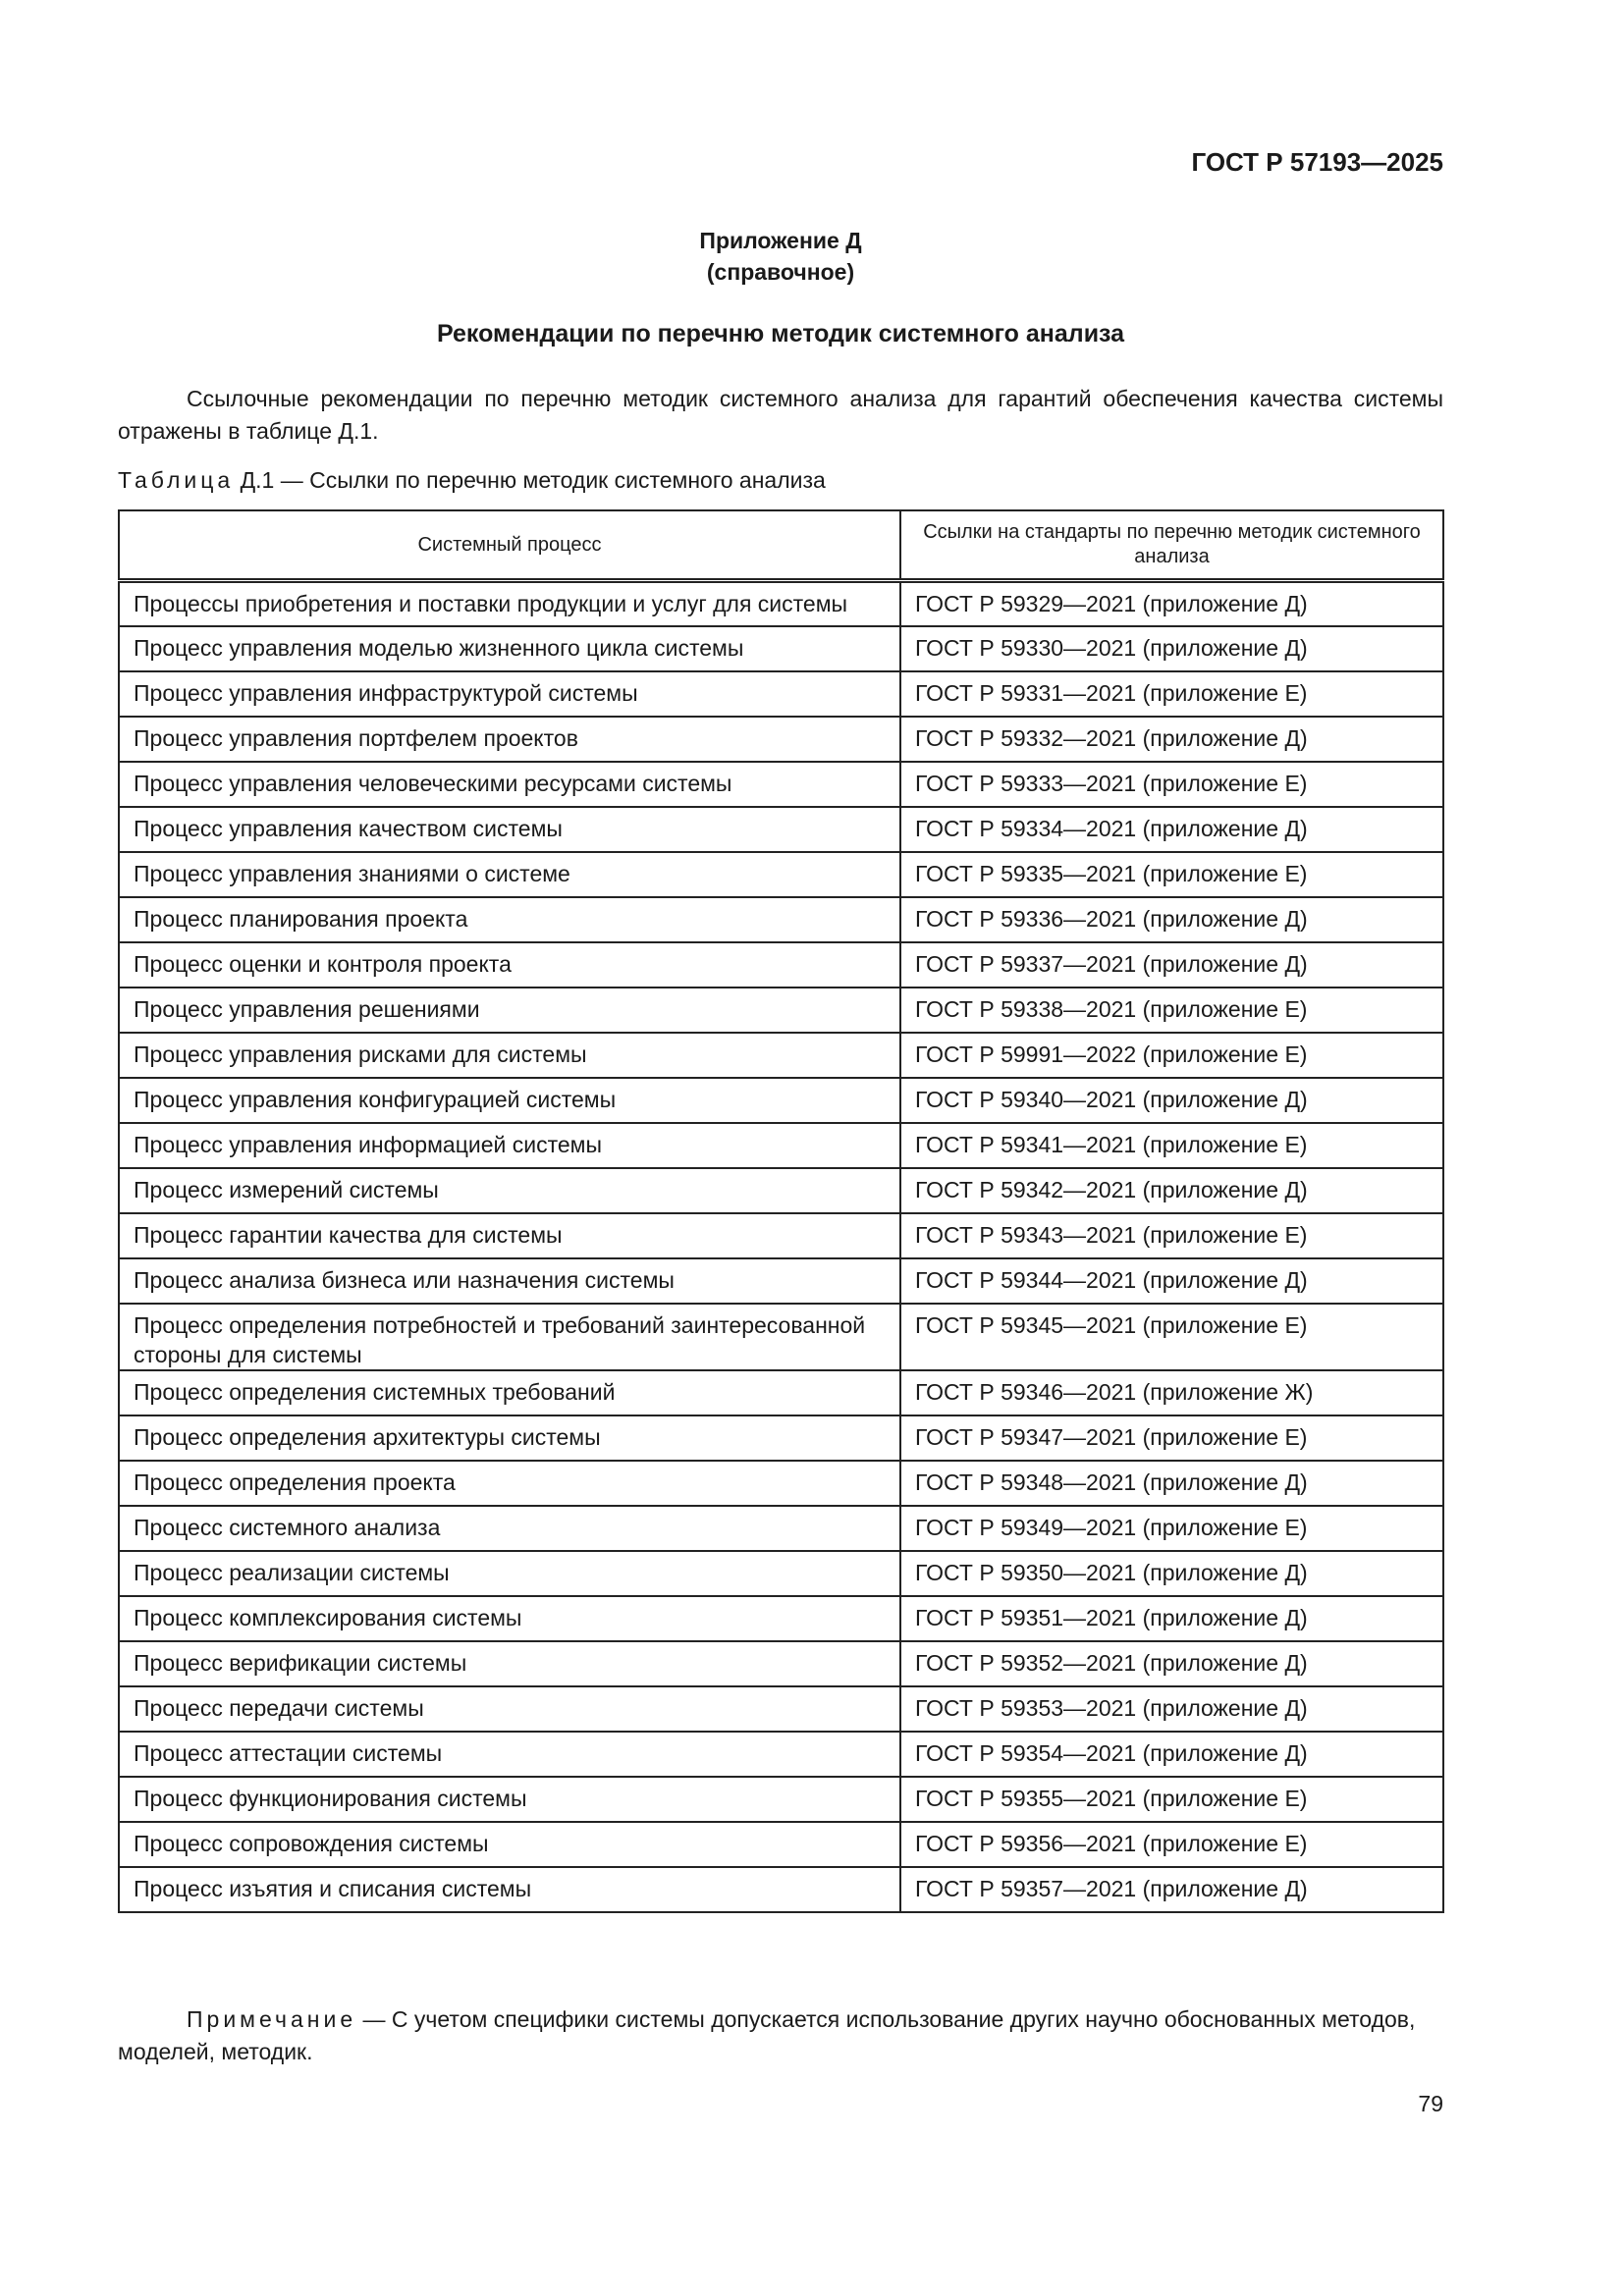  Describe the element at coordinates (1171, 1573) in the screenshot. I see `standard-cell: ГОСТ Р 59350—2021 (приложение Д)` at that location.